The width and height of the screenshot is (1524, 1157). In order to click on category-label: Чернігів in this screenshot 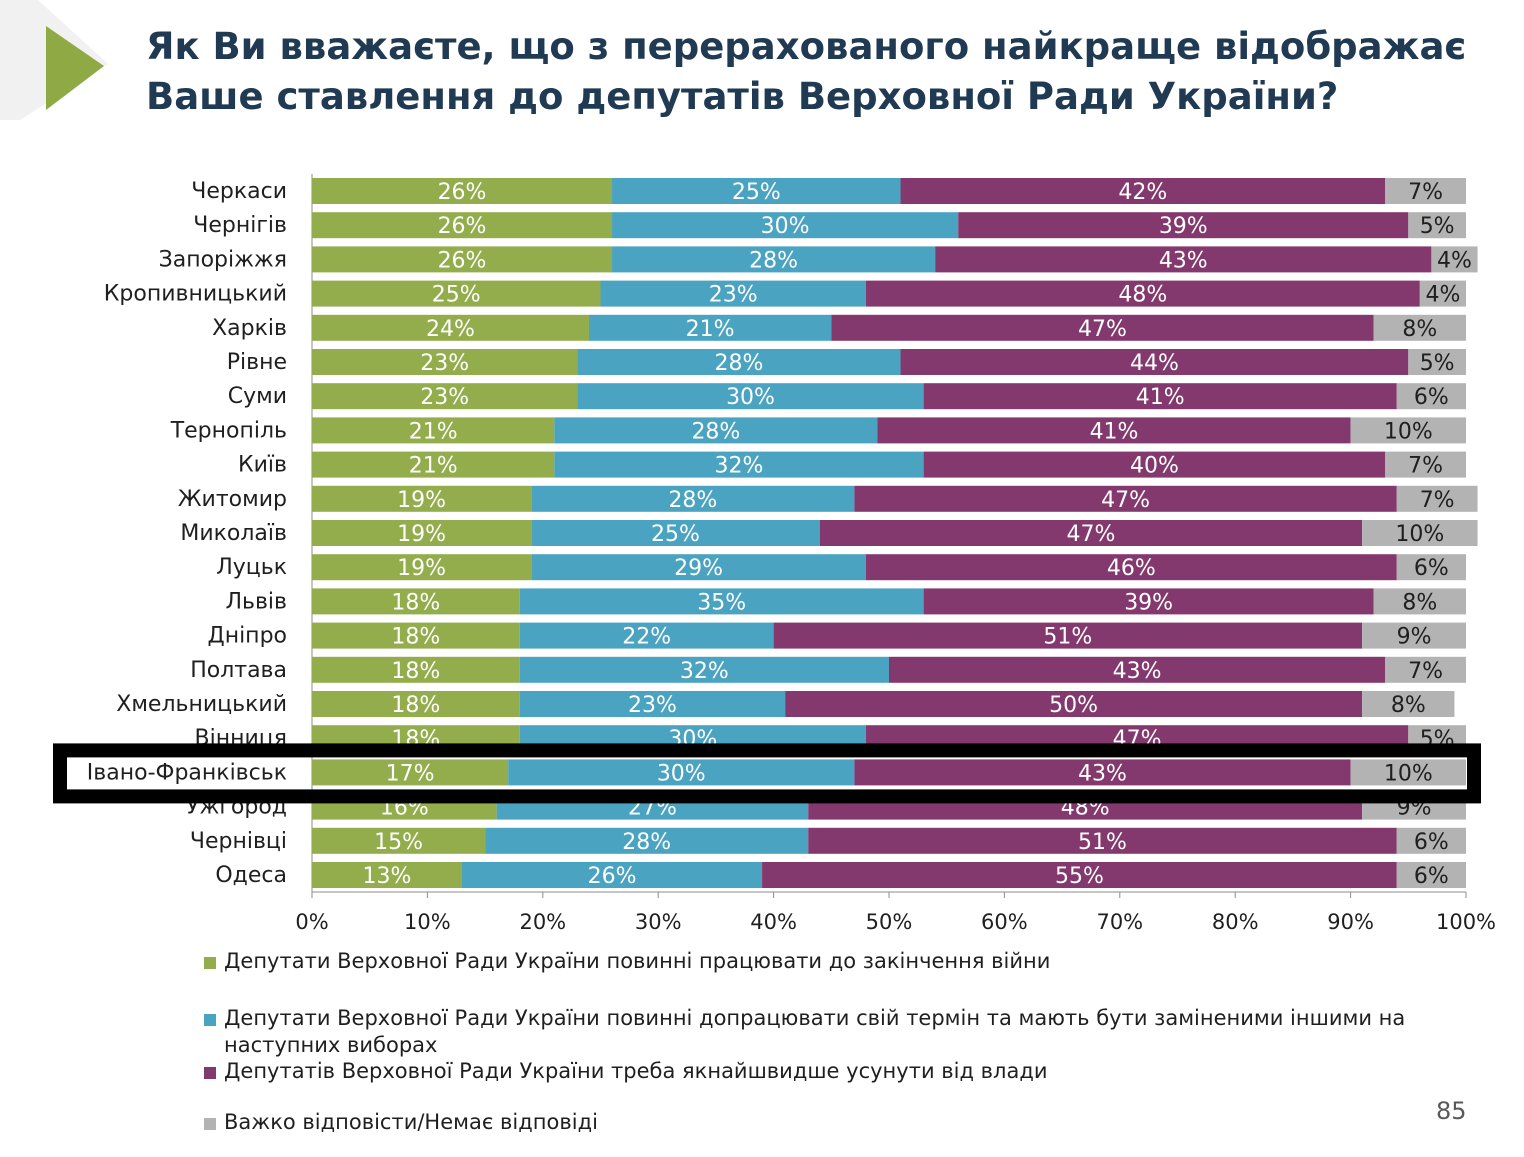, I will do `click(240, 225)`.